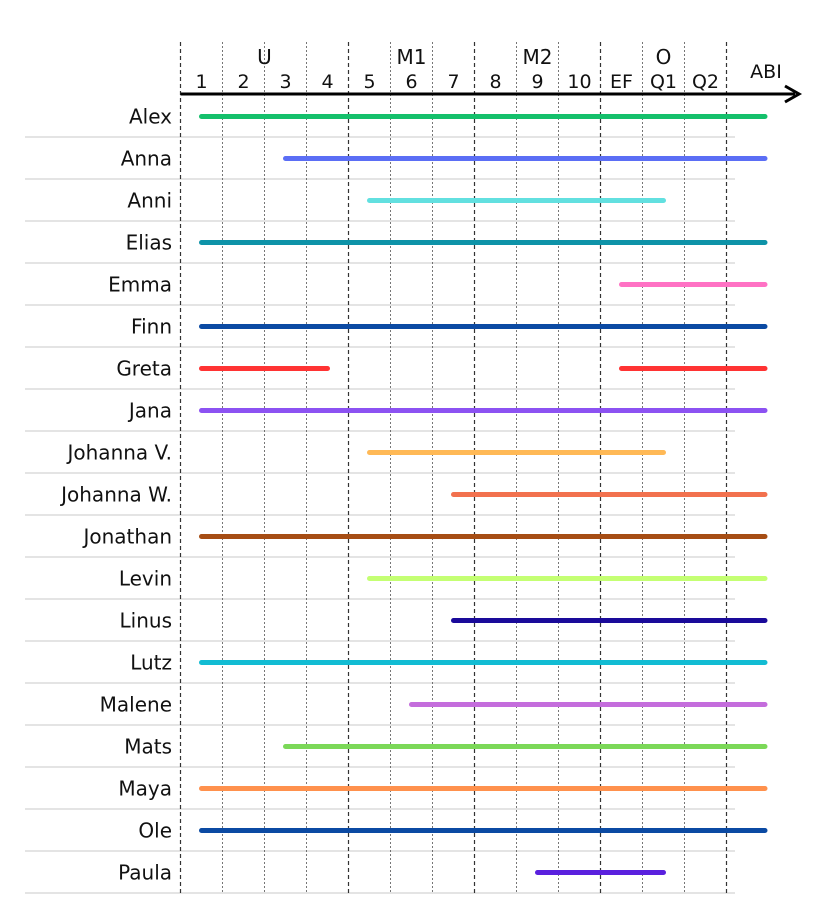  I want to click on grade-tick-label: 6, so click(411, 82).